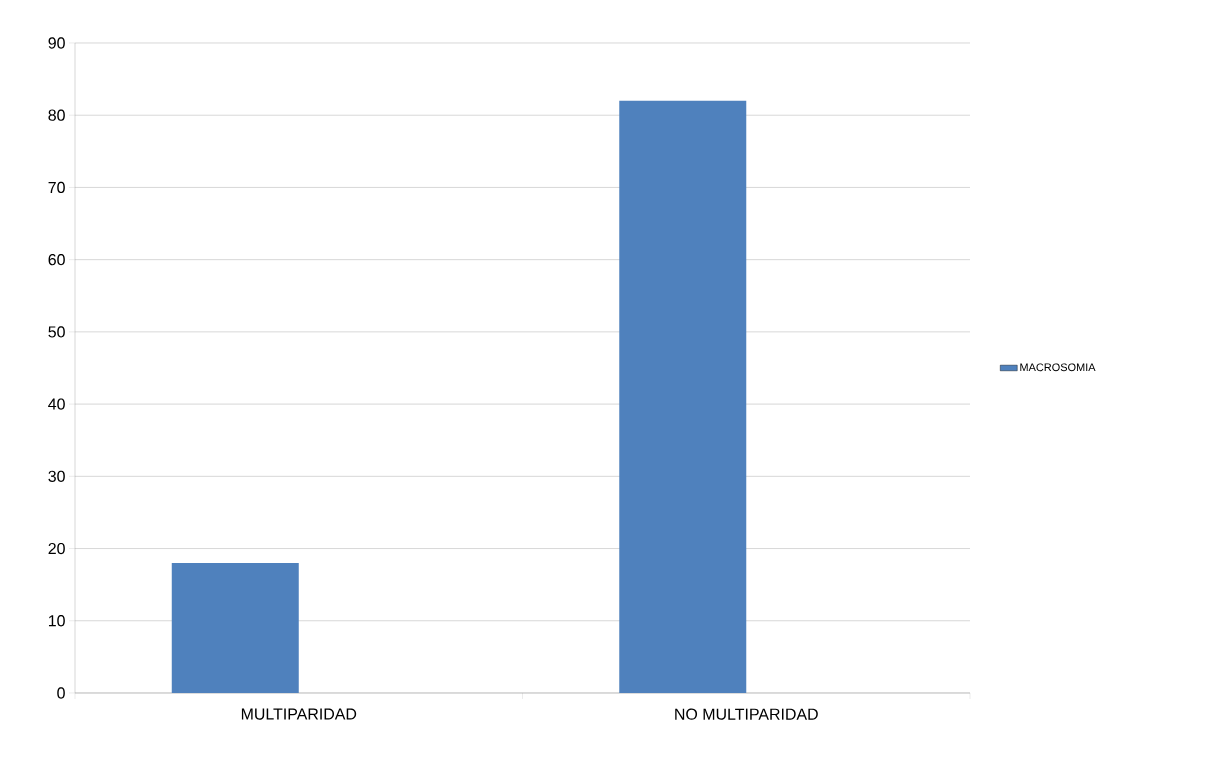 Image resolution: width=1214 pixels, height=759 pixels. What do you see at coordinates (56, 548) in the screenshot?
I see `y-tick-label: 20` at bounding box center [56, 548].